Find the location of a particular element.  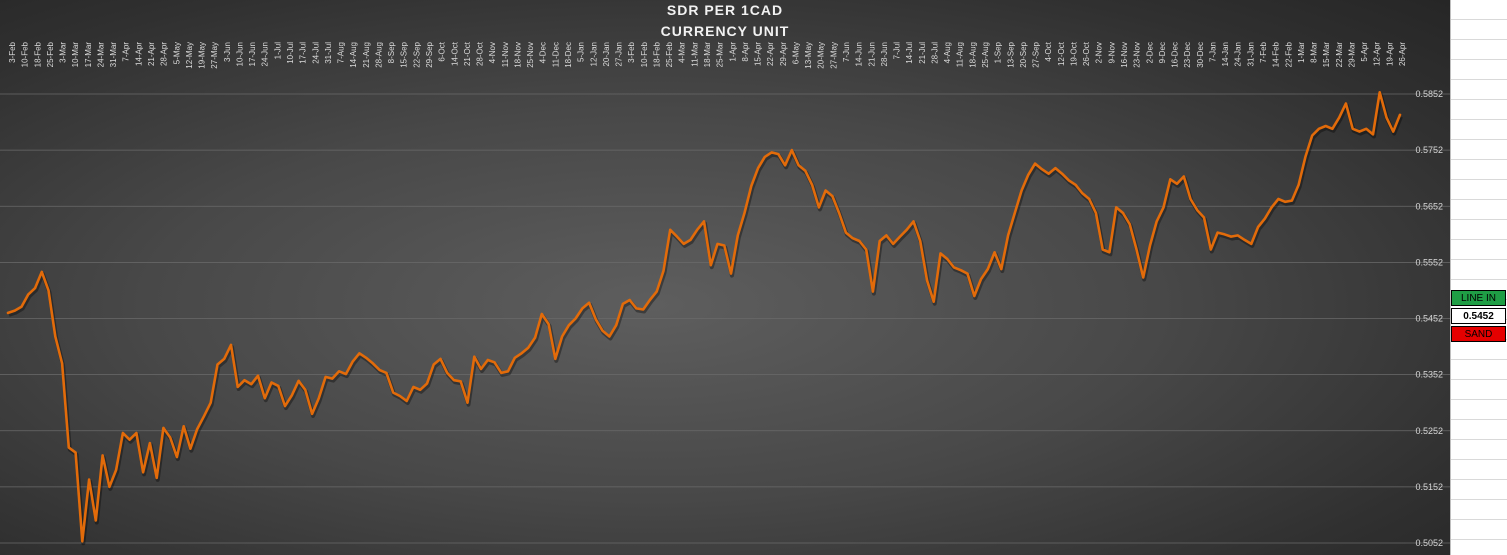

x-tick-label: 16-Nov is located at coordinates (1124, 55).